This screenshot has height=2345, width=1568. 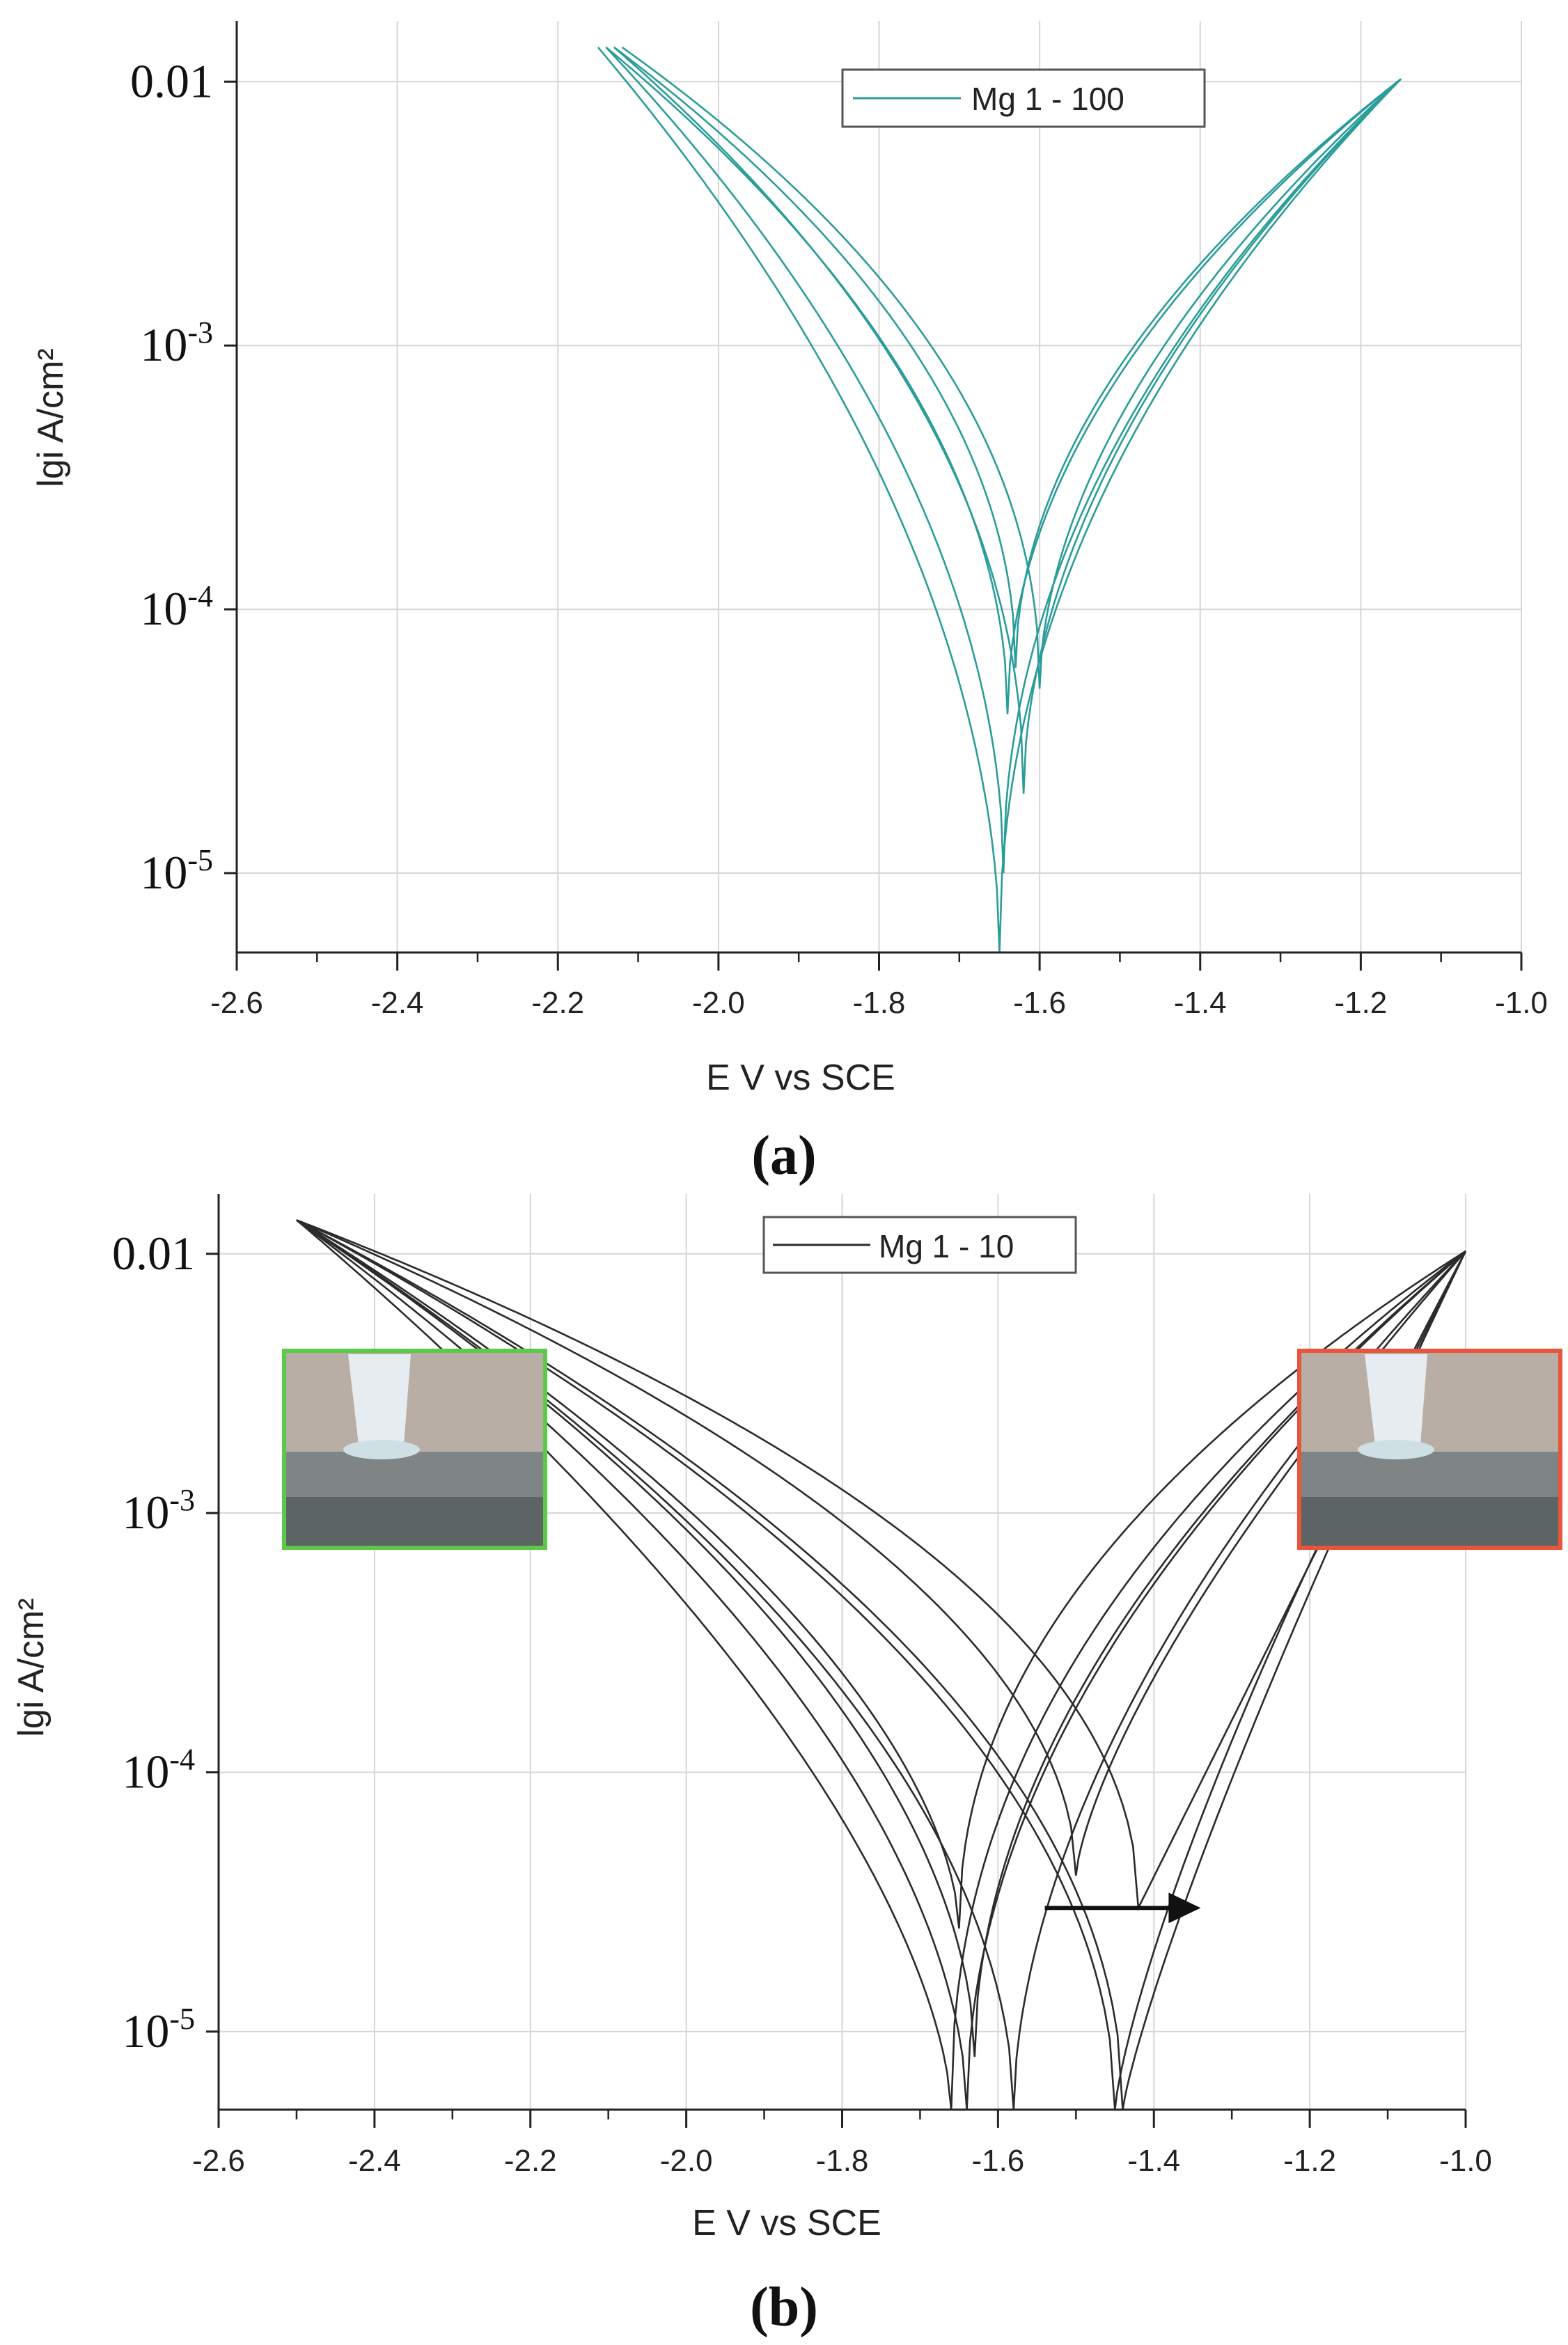 I want to click on panel-a-label: (a), so click(x=783, y=1155).